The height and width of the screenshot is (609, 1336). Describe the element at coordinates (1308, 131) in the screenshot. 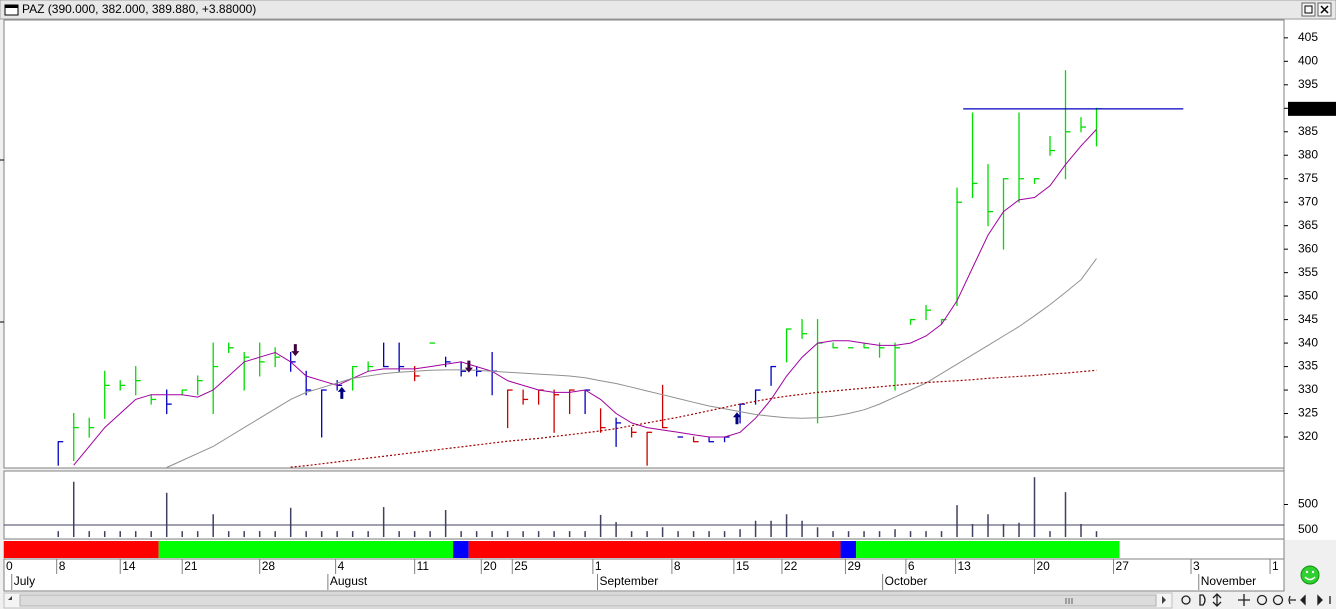

I see `y-tick-label: 385` at that location.